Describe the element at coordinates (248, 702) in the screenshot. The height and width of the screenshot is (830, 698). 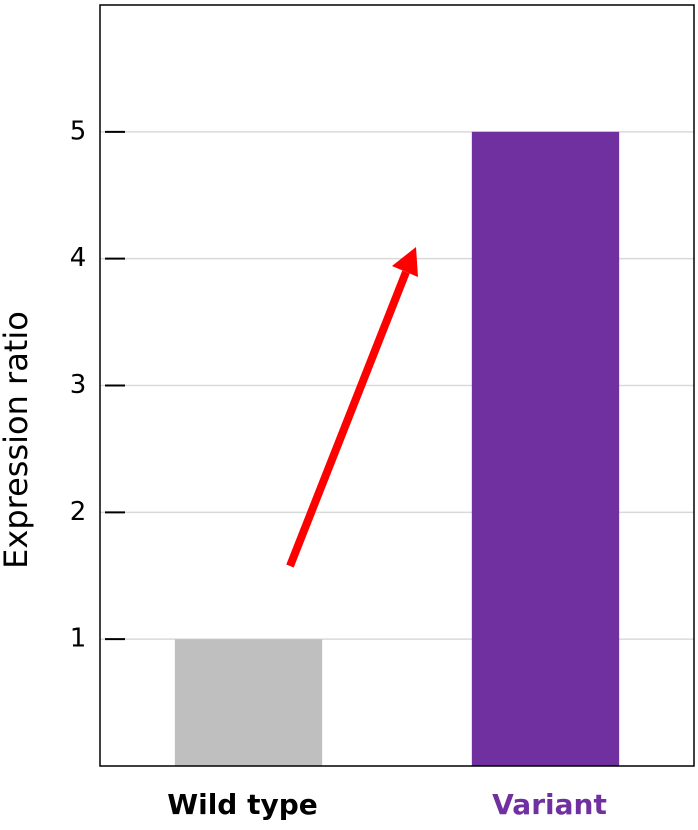
I see `bar` at that location.